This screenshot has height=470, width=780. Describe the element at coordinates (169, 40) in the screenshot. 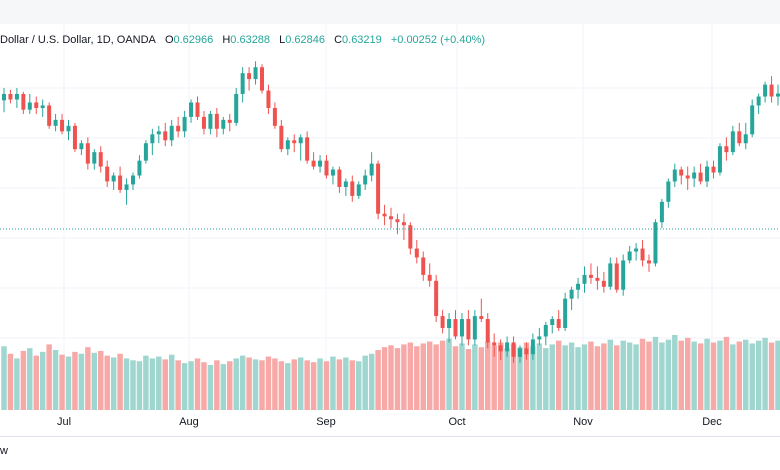

I see `open-label: O` at that location.